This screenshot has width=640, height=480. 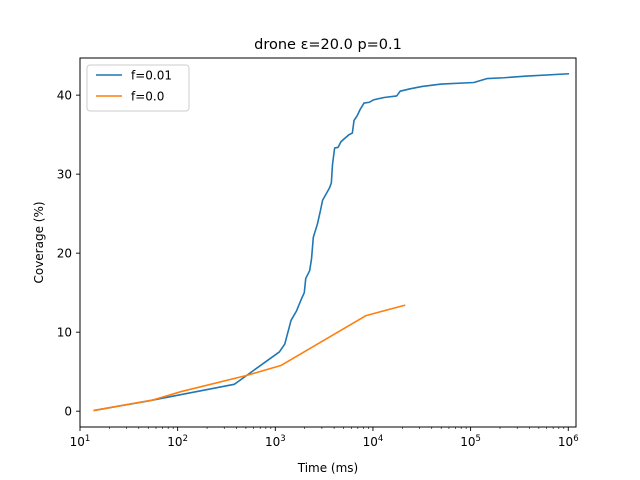 I want to click on y-axis-label: Coverage (%), so click(x=39, y=242).